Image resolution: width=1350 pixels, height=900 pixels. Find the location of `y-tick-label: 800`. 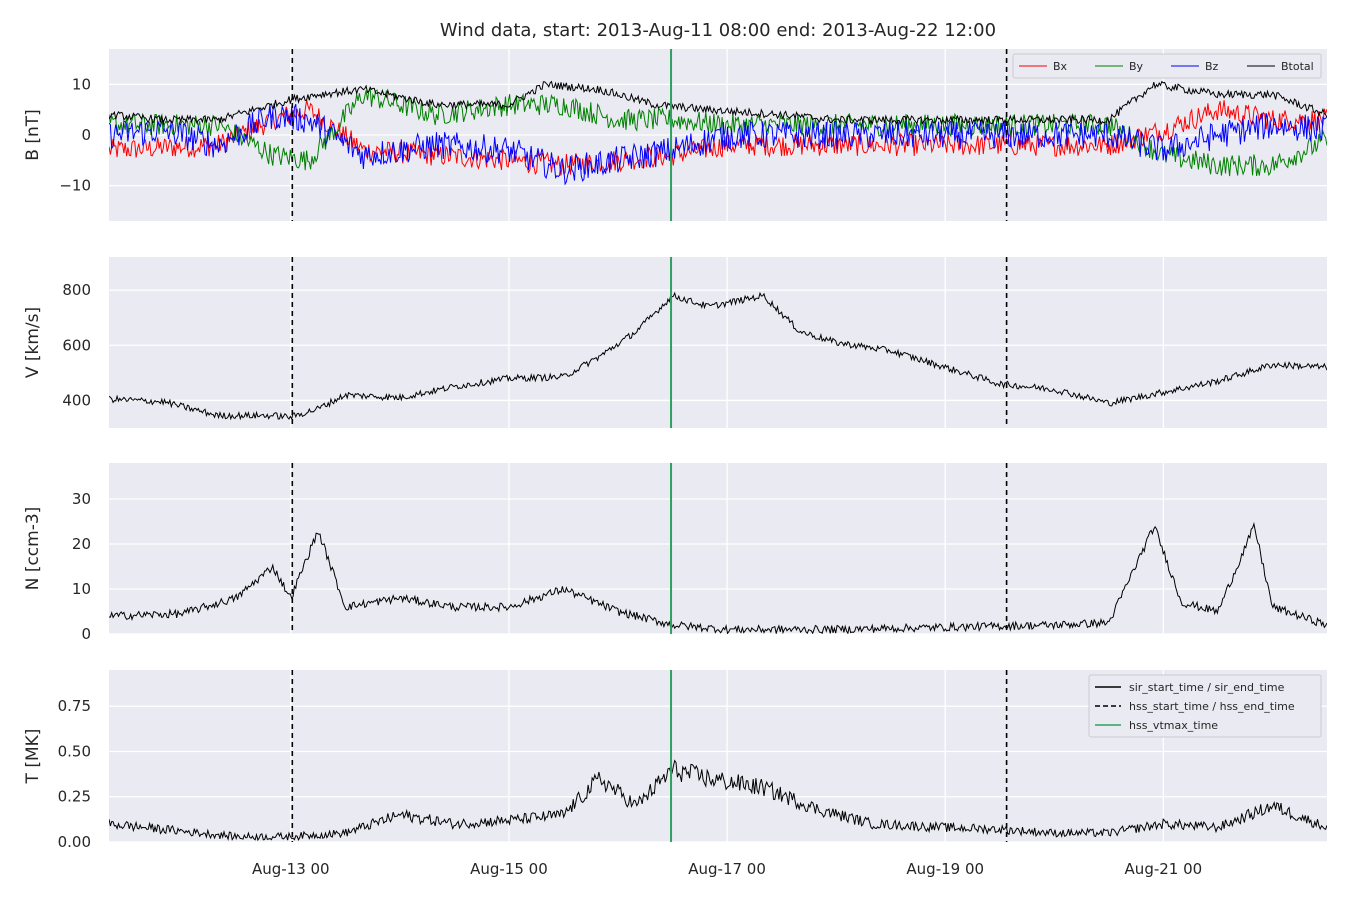

y-tick-label: 800 is located at coordinates (76, 290).